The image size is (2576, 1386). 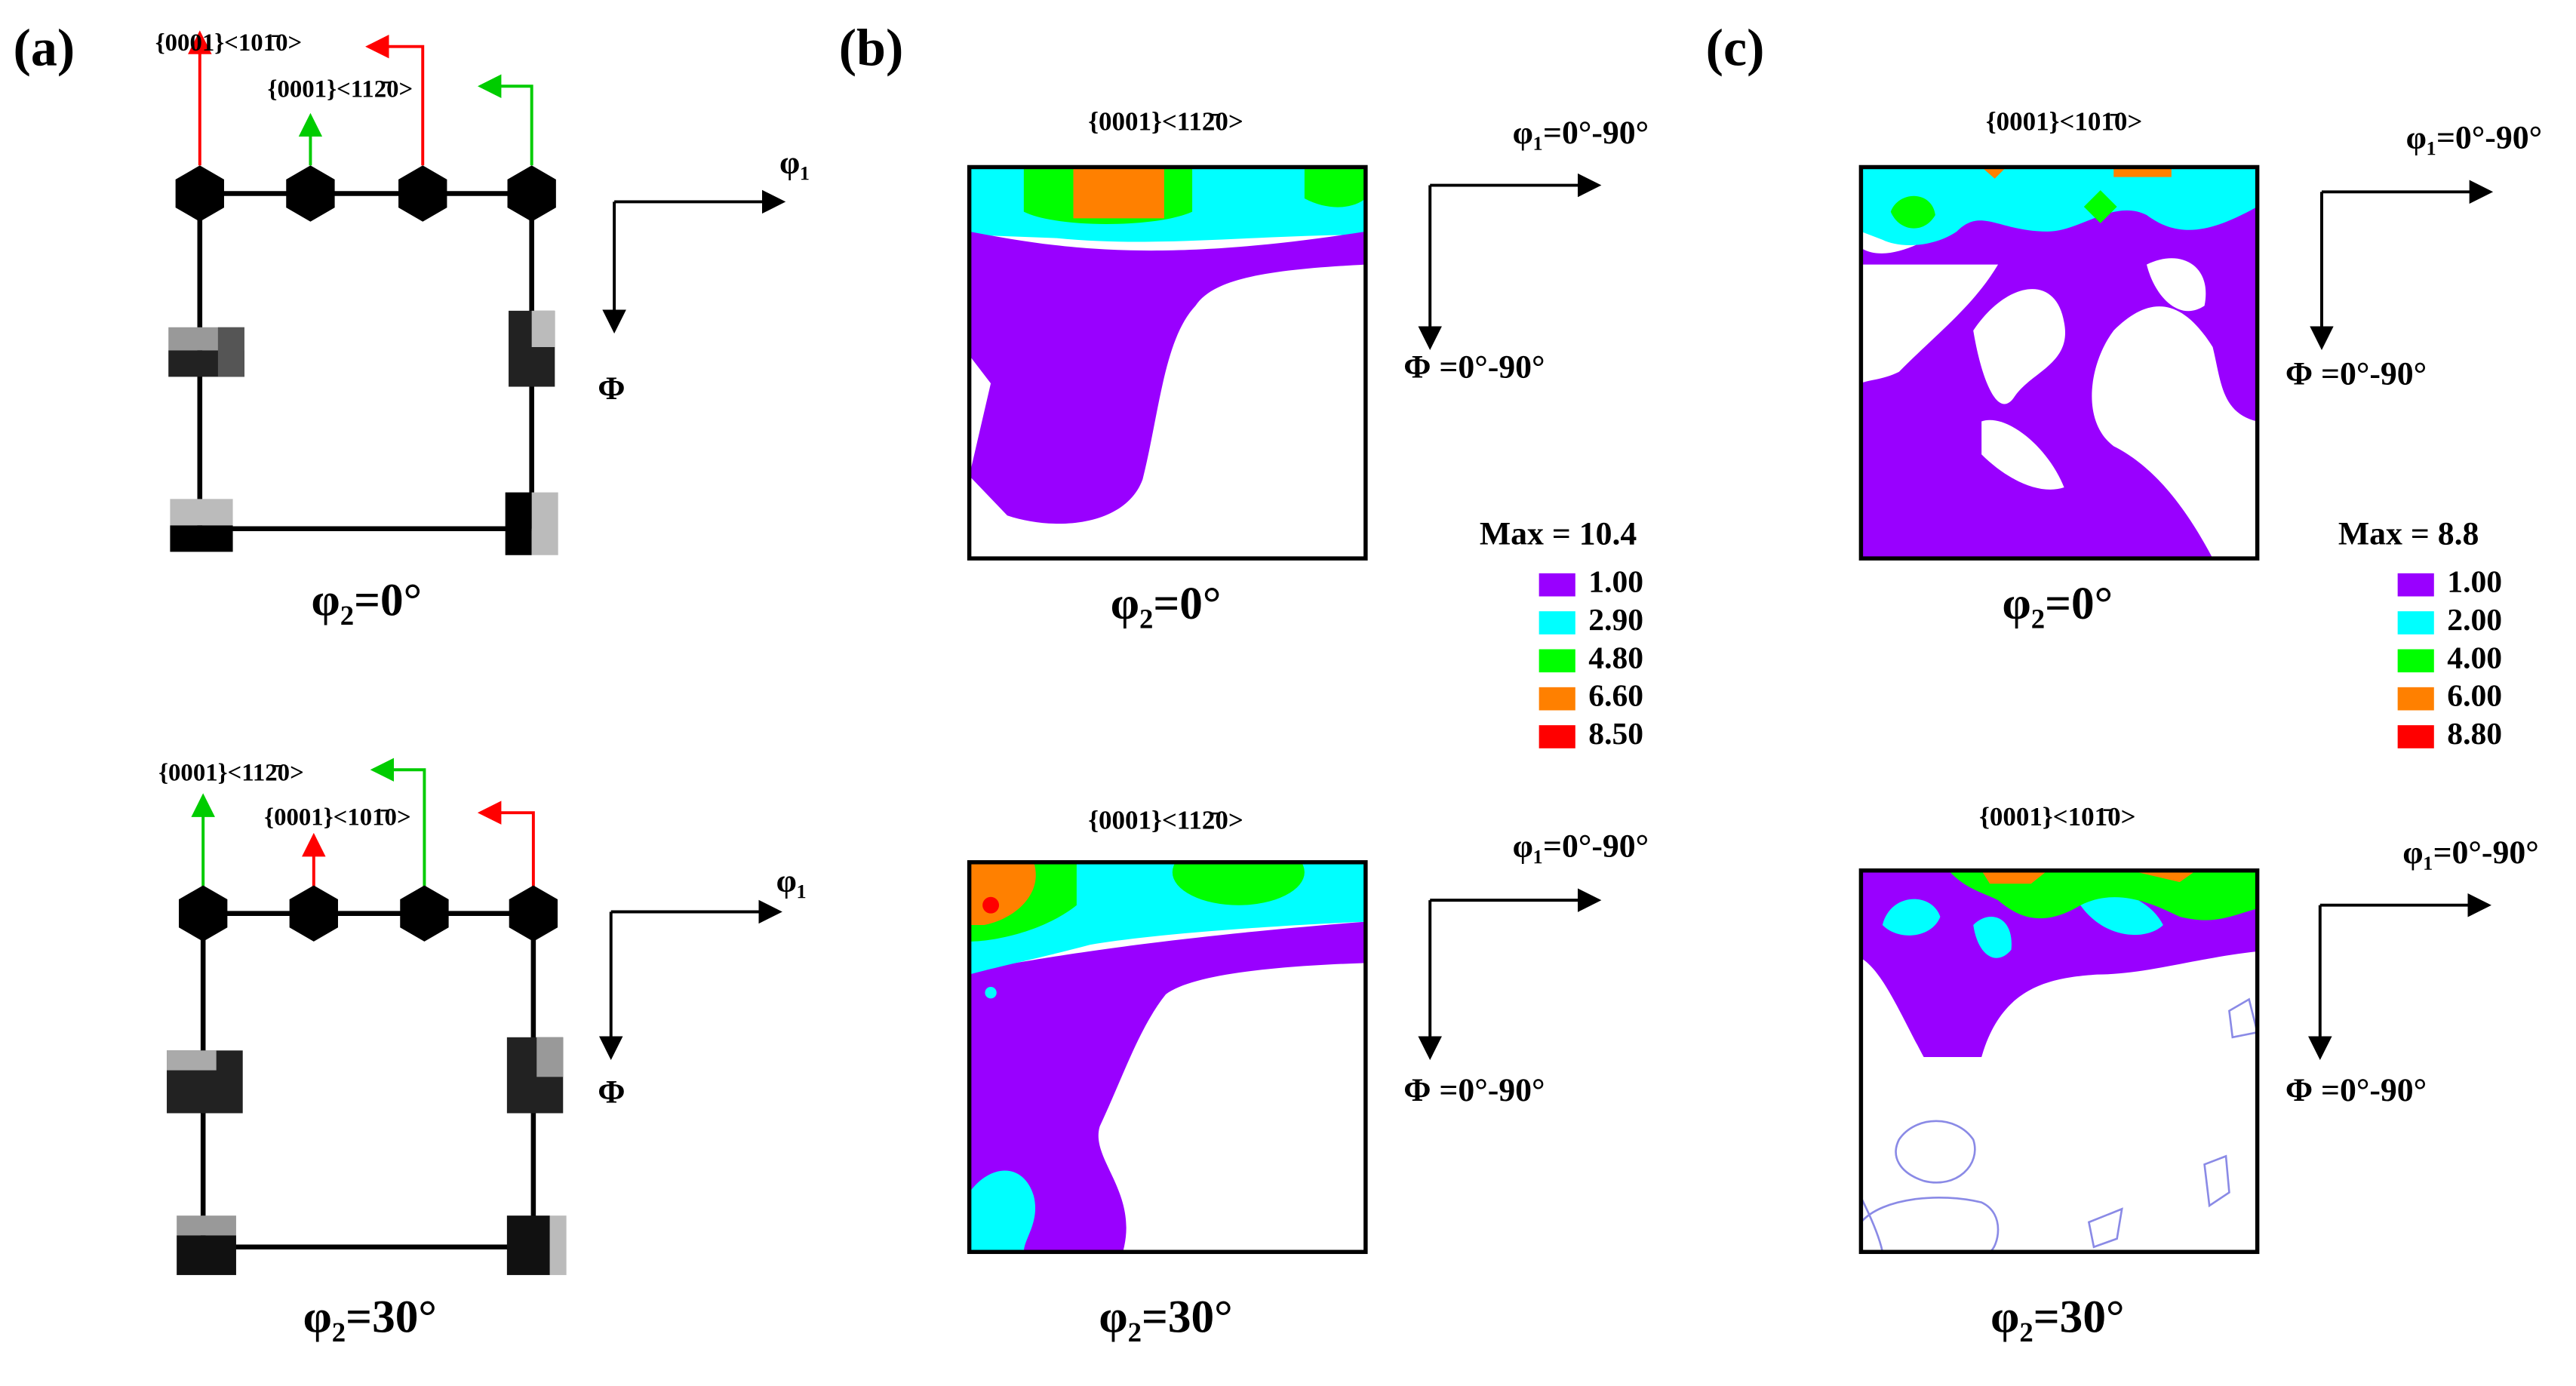 I want to click on odf-section: {0001}<112̄0> φ₁=0°-90° Φ =0°-90° φ₂=30°, so click(x=1308, y=1073).